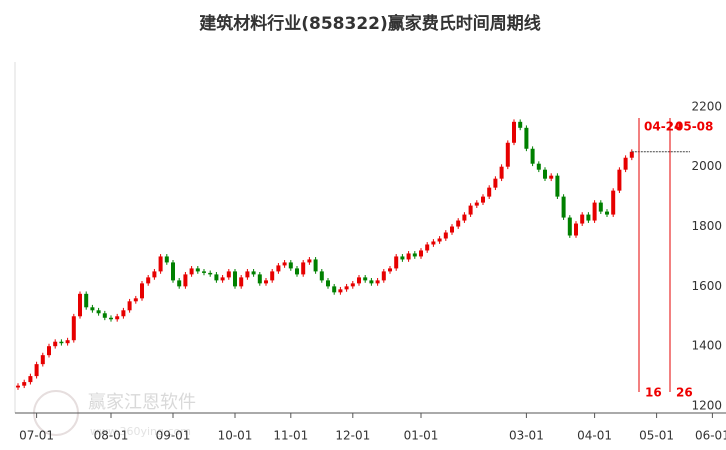 The width and height of the screenshot is (726, 450). I want to click on time-line-date: 05-08, so click(694, 127).